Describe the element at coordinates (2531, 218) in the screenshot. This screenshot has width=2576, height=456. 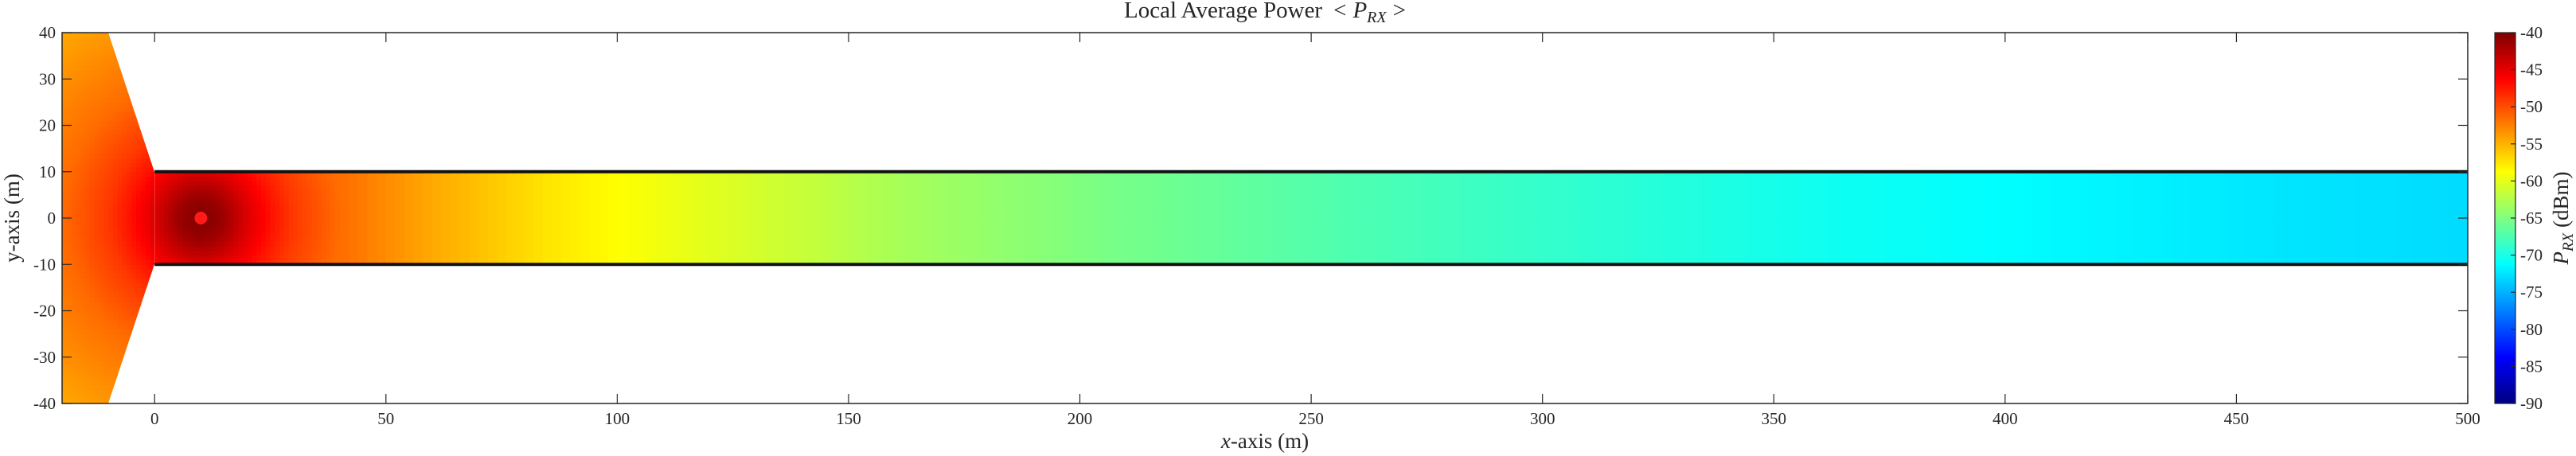
I see `colorbar-tick-label: -65` at that location.